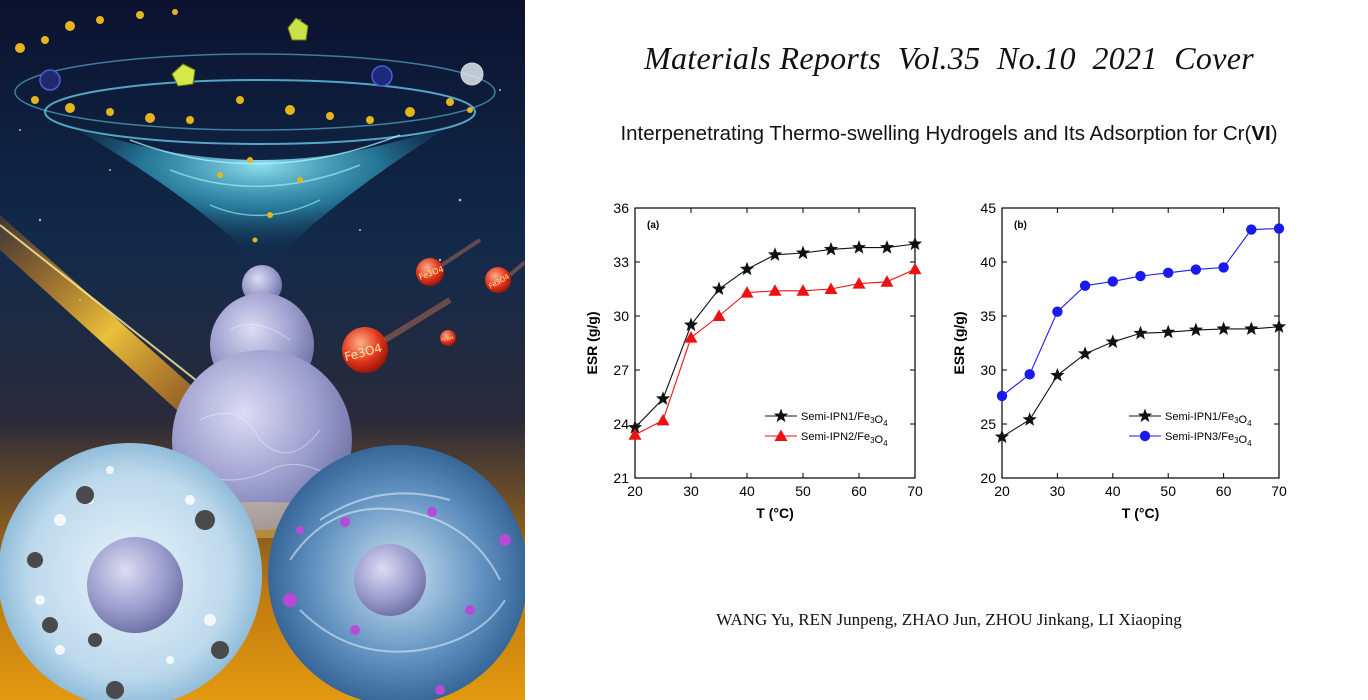 The height and width of the screenshot is (700, 1368). What do you see at coordinates (448, 338) in the screenshot?
I see `fe3o4-art-label: Fe3O4` at bounding box center [448, 338].